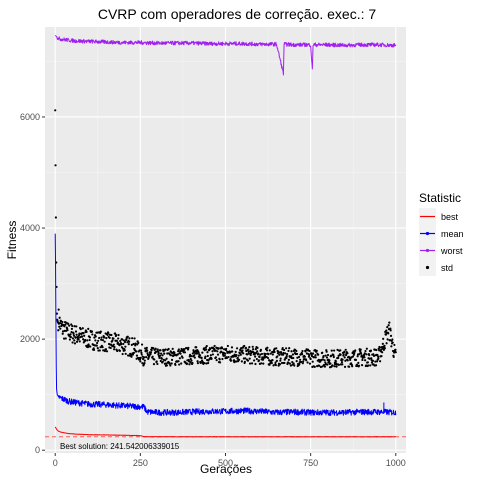 This screenshot has width=480, height=480. What do you see at coordinates (120, 446) in the screenshot?
I see `best-solution-annotation: Best solution: 241.542006339015` at bounding box center [120, 446].